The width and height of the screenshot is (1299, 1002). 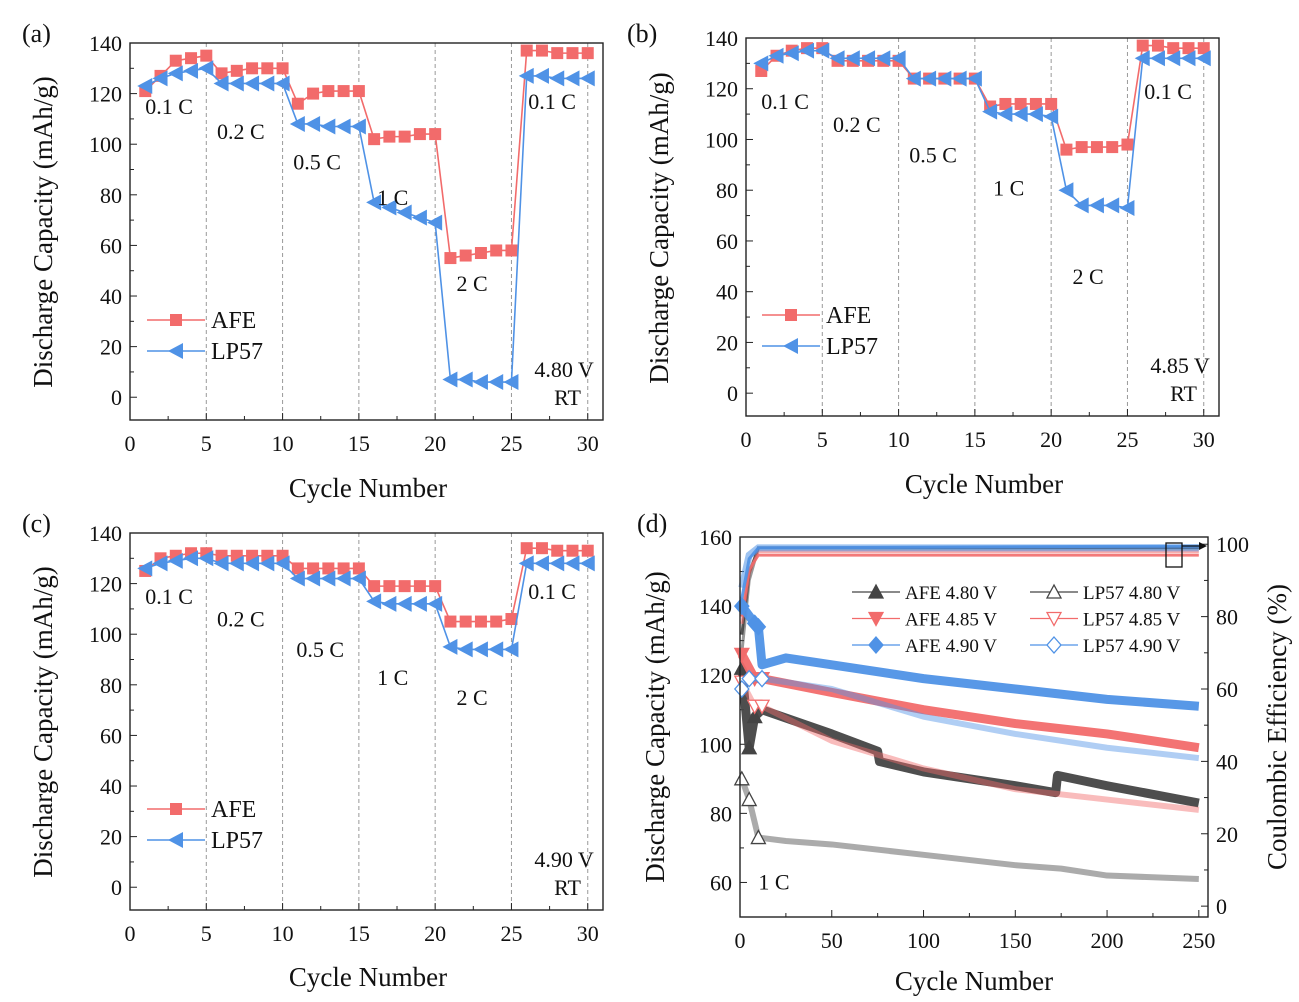 I want to click on rate-annotation: 0.5 C, so click(x=320, y=649).